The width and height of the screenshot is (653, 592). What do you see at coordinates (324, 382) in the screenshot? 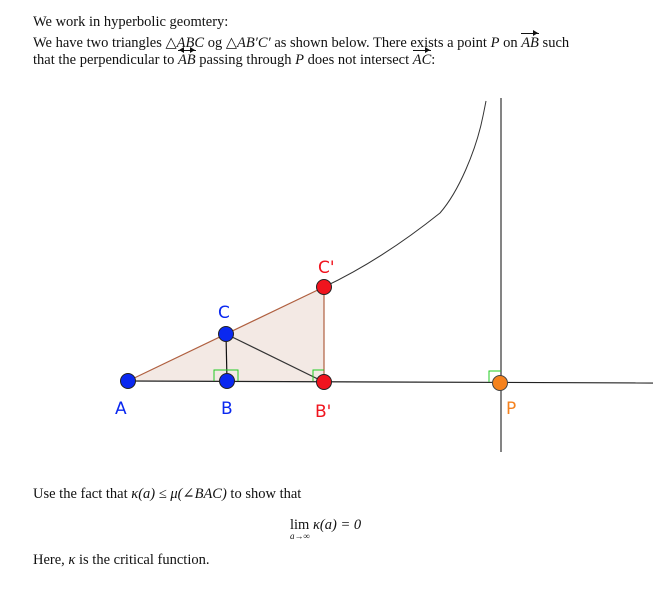
I see `point-bprime` at bounding box center [324, 382].